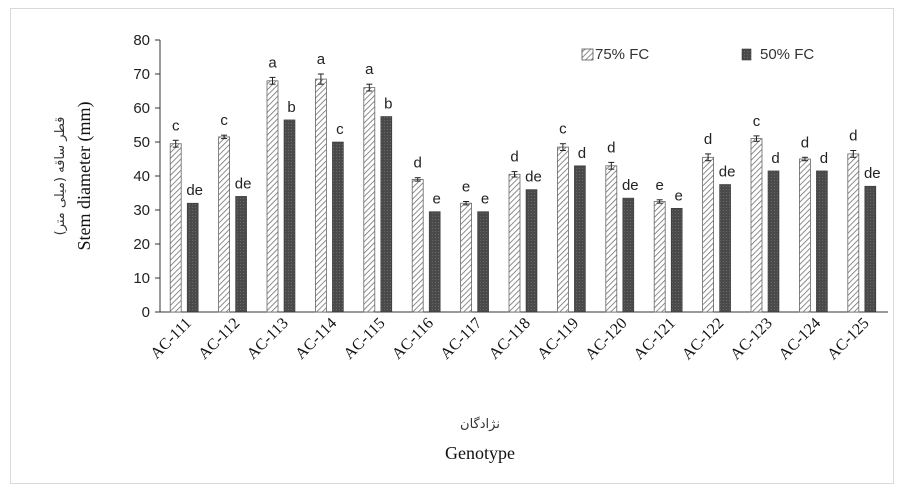  Describe the element at coordinates (141, 244) in the screenshot. I see `y-tick-label: 20` at that location.